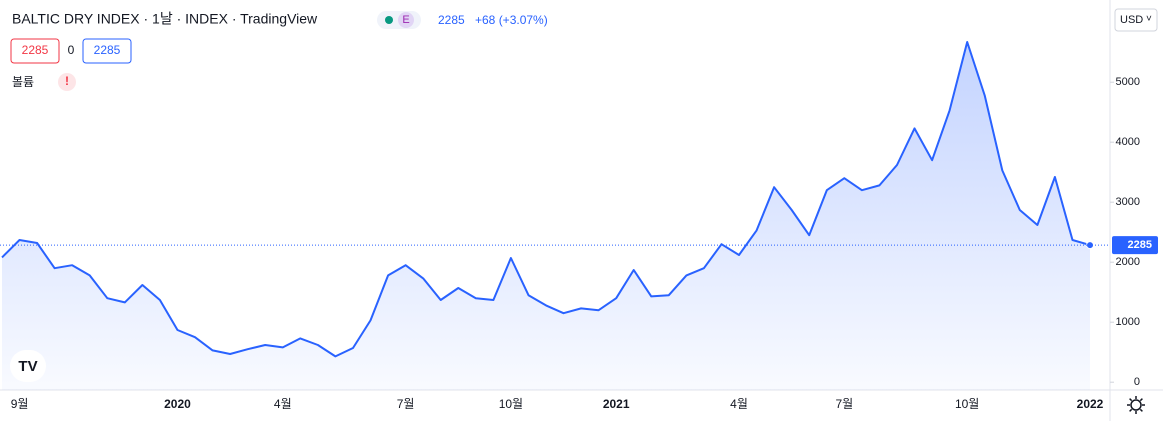 This screenshot has height=421, width=1163. What do you see at coordinates (616, 404) in the screenshot?
I see `x-tick-label: 2021` at bounding box center [616, 404].